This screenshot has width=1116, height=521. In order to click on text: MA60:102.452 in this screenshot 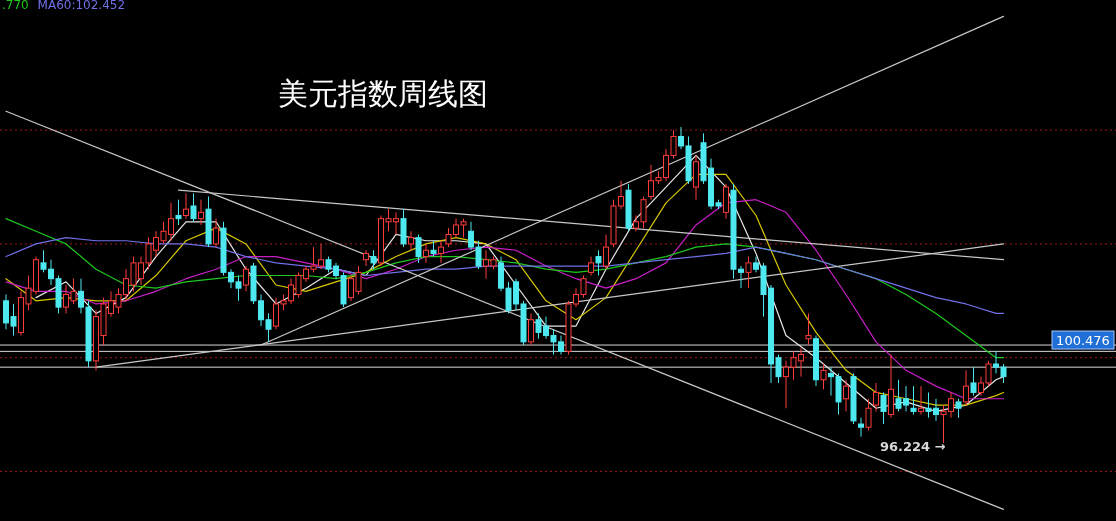, I will do `click(81, 6)`.